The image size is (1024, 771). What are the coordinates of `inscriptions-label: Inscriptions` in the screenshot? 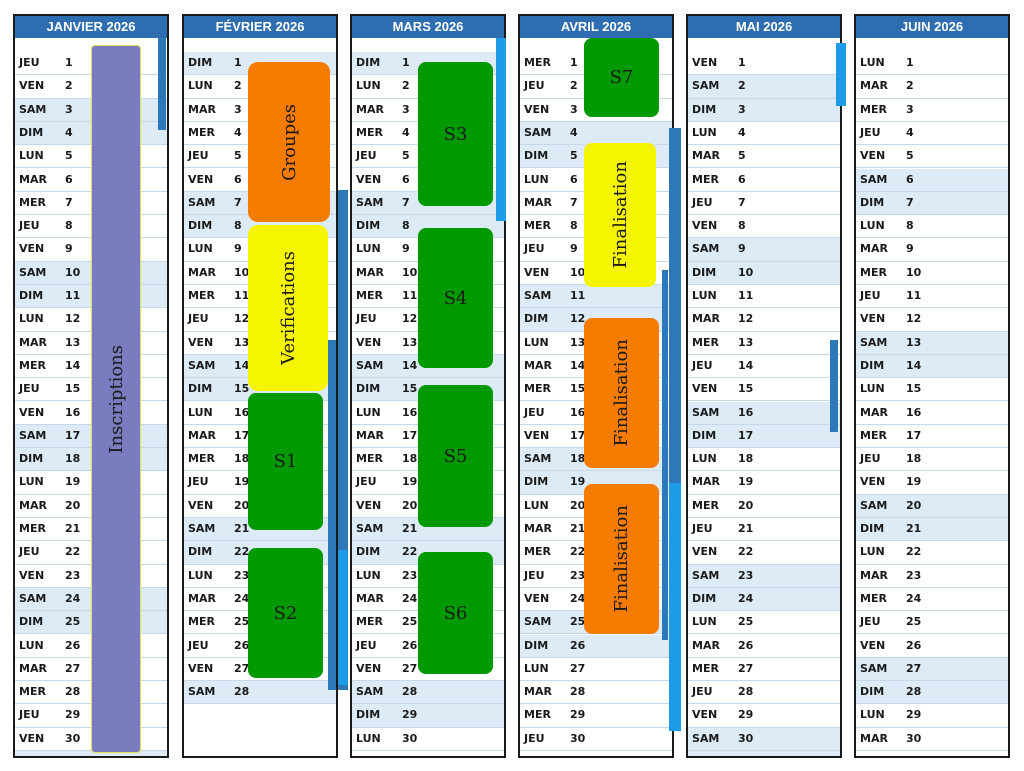 It's located at (116, 399).